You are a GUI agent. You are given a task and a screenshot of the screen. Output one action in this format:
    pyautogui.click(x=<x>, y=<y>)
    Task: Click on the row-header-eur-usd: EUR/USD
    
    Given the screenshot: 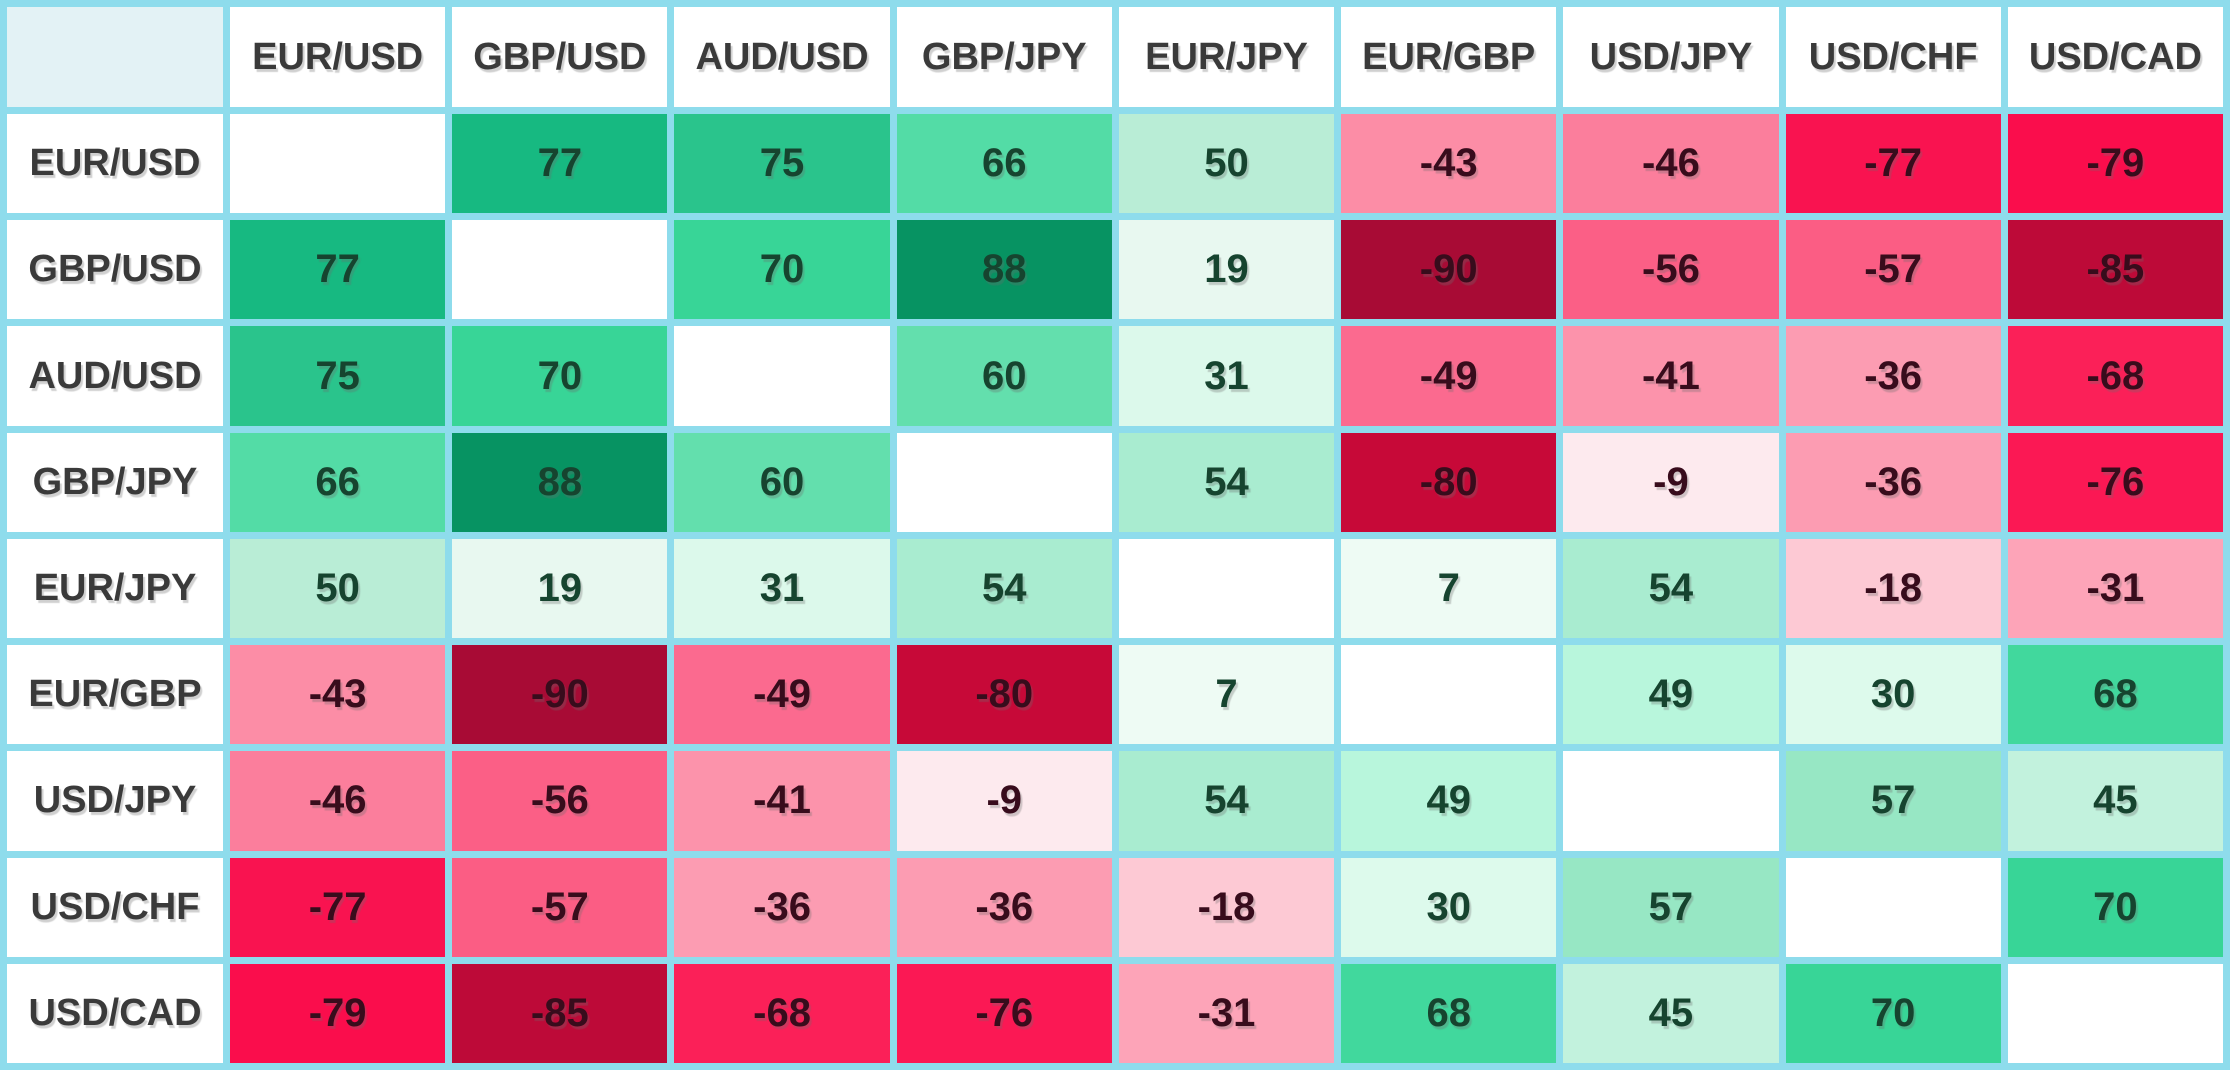 What is the action you would take?
    pyautogui.click(x=115, y=164)
    